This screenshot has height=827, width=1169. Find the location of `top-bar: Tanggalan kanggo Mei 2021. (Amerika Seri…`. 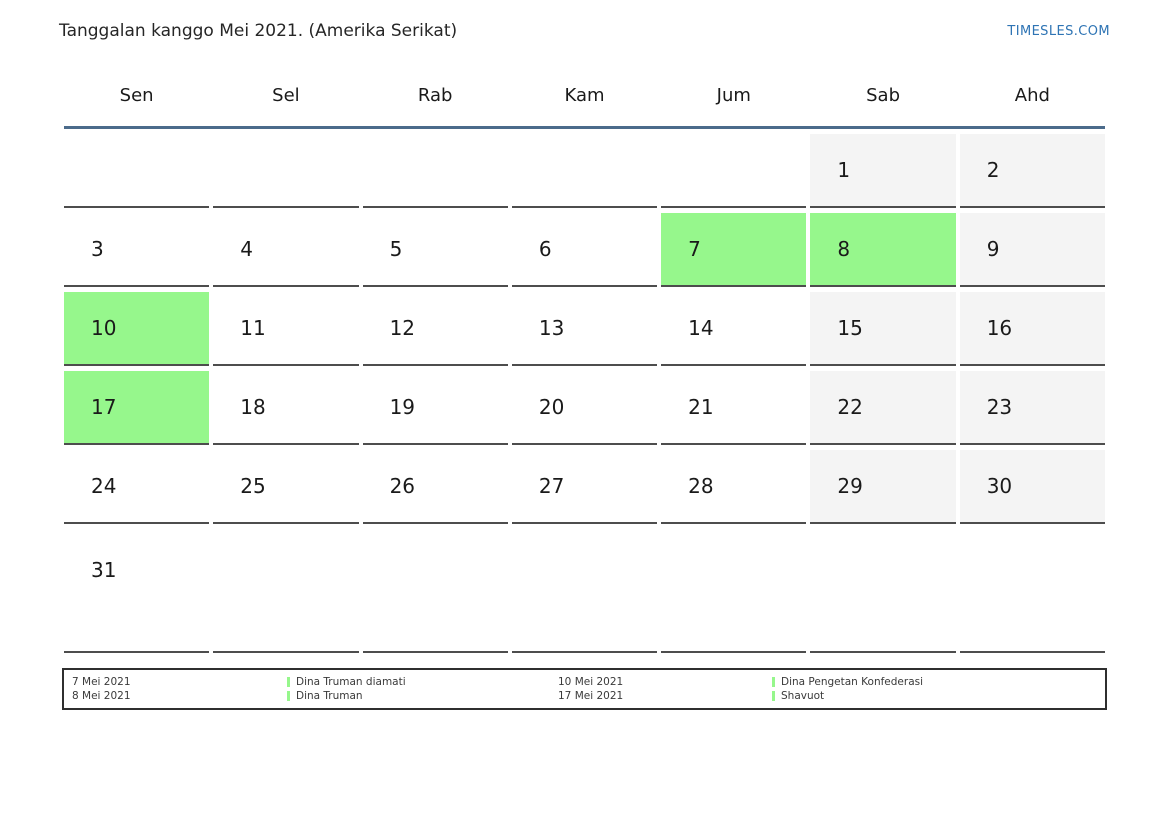

top-bar: Tanggalan kanggo Mei 2021. (Amerika Seri… is located at coordinates (584, 20).